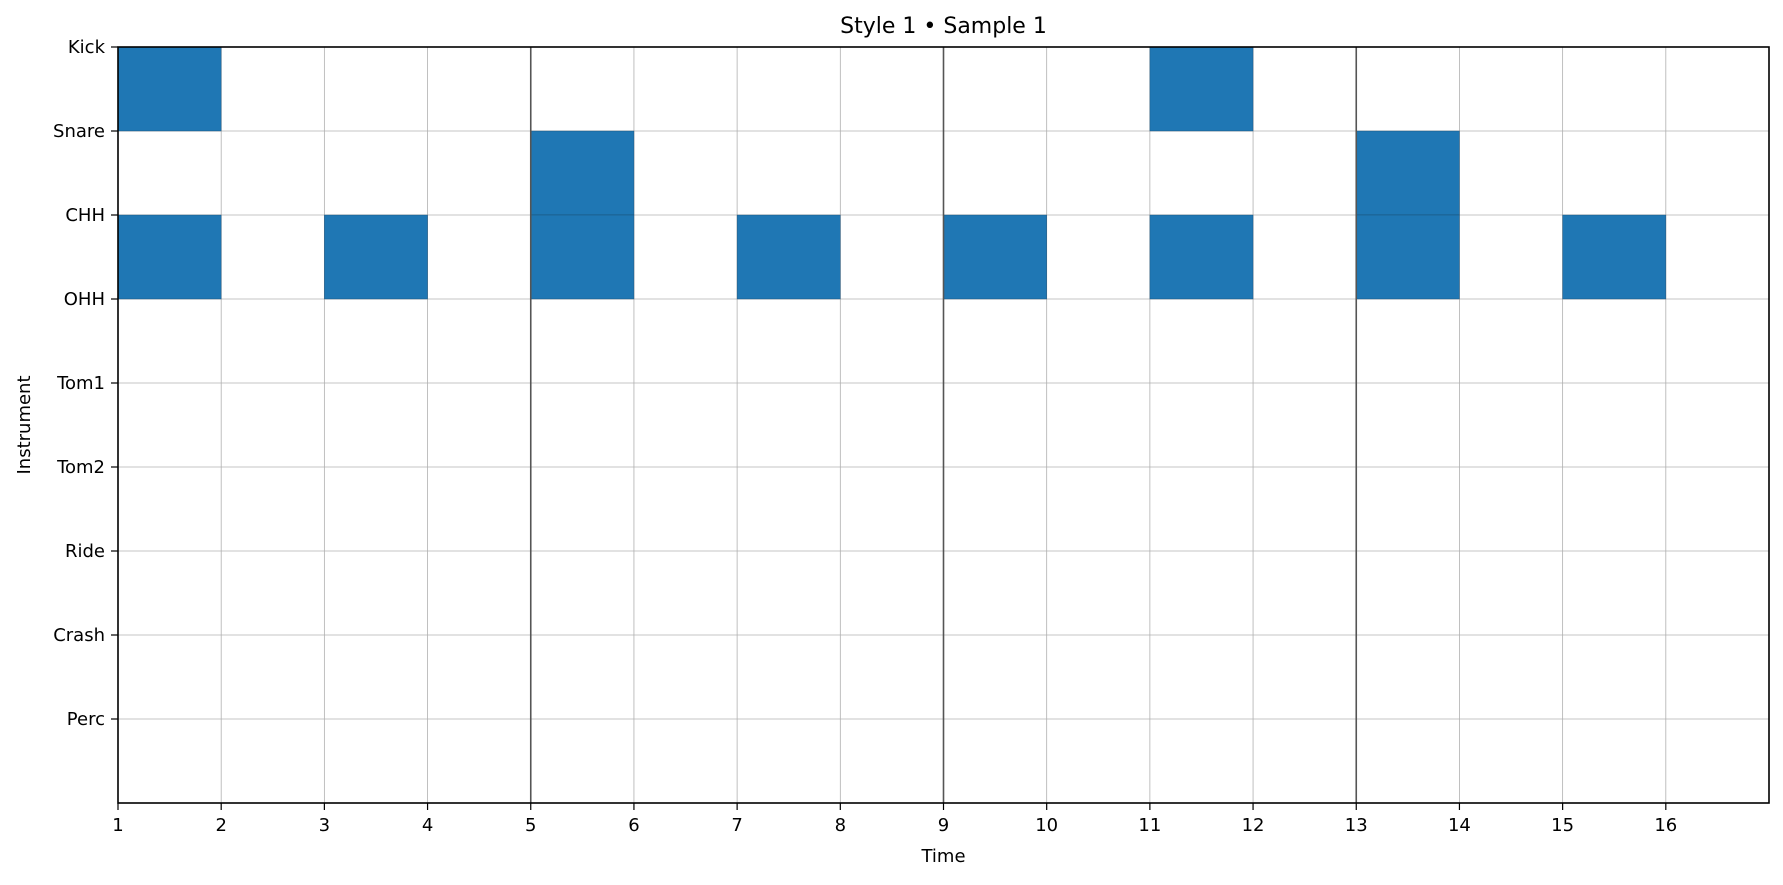 This screenshot has height=885, width=1783. I want to click on y-tick-label-kick: Kick, so click(87, 47).